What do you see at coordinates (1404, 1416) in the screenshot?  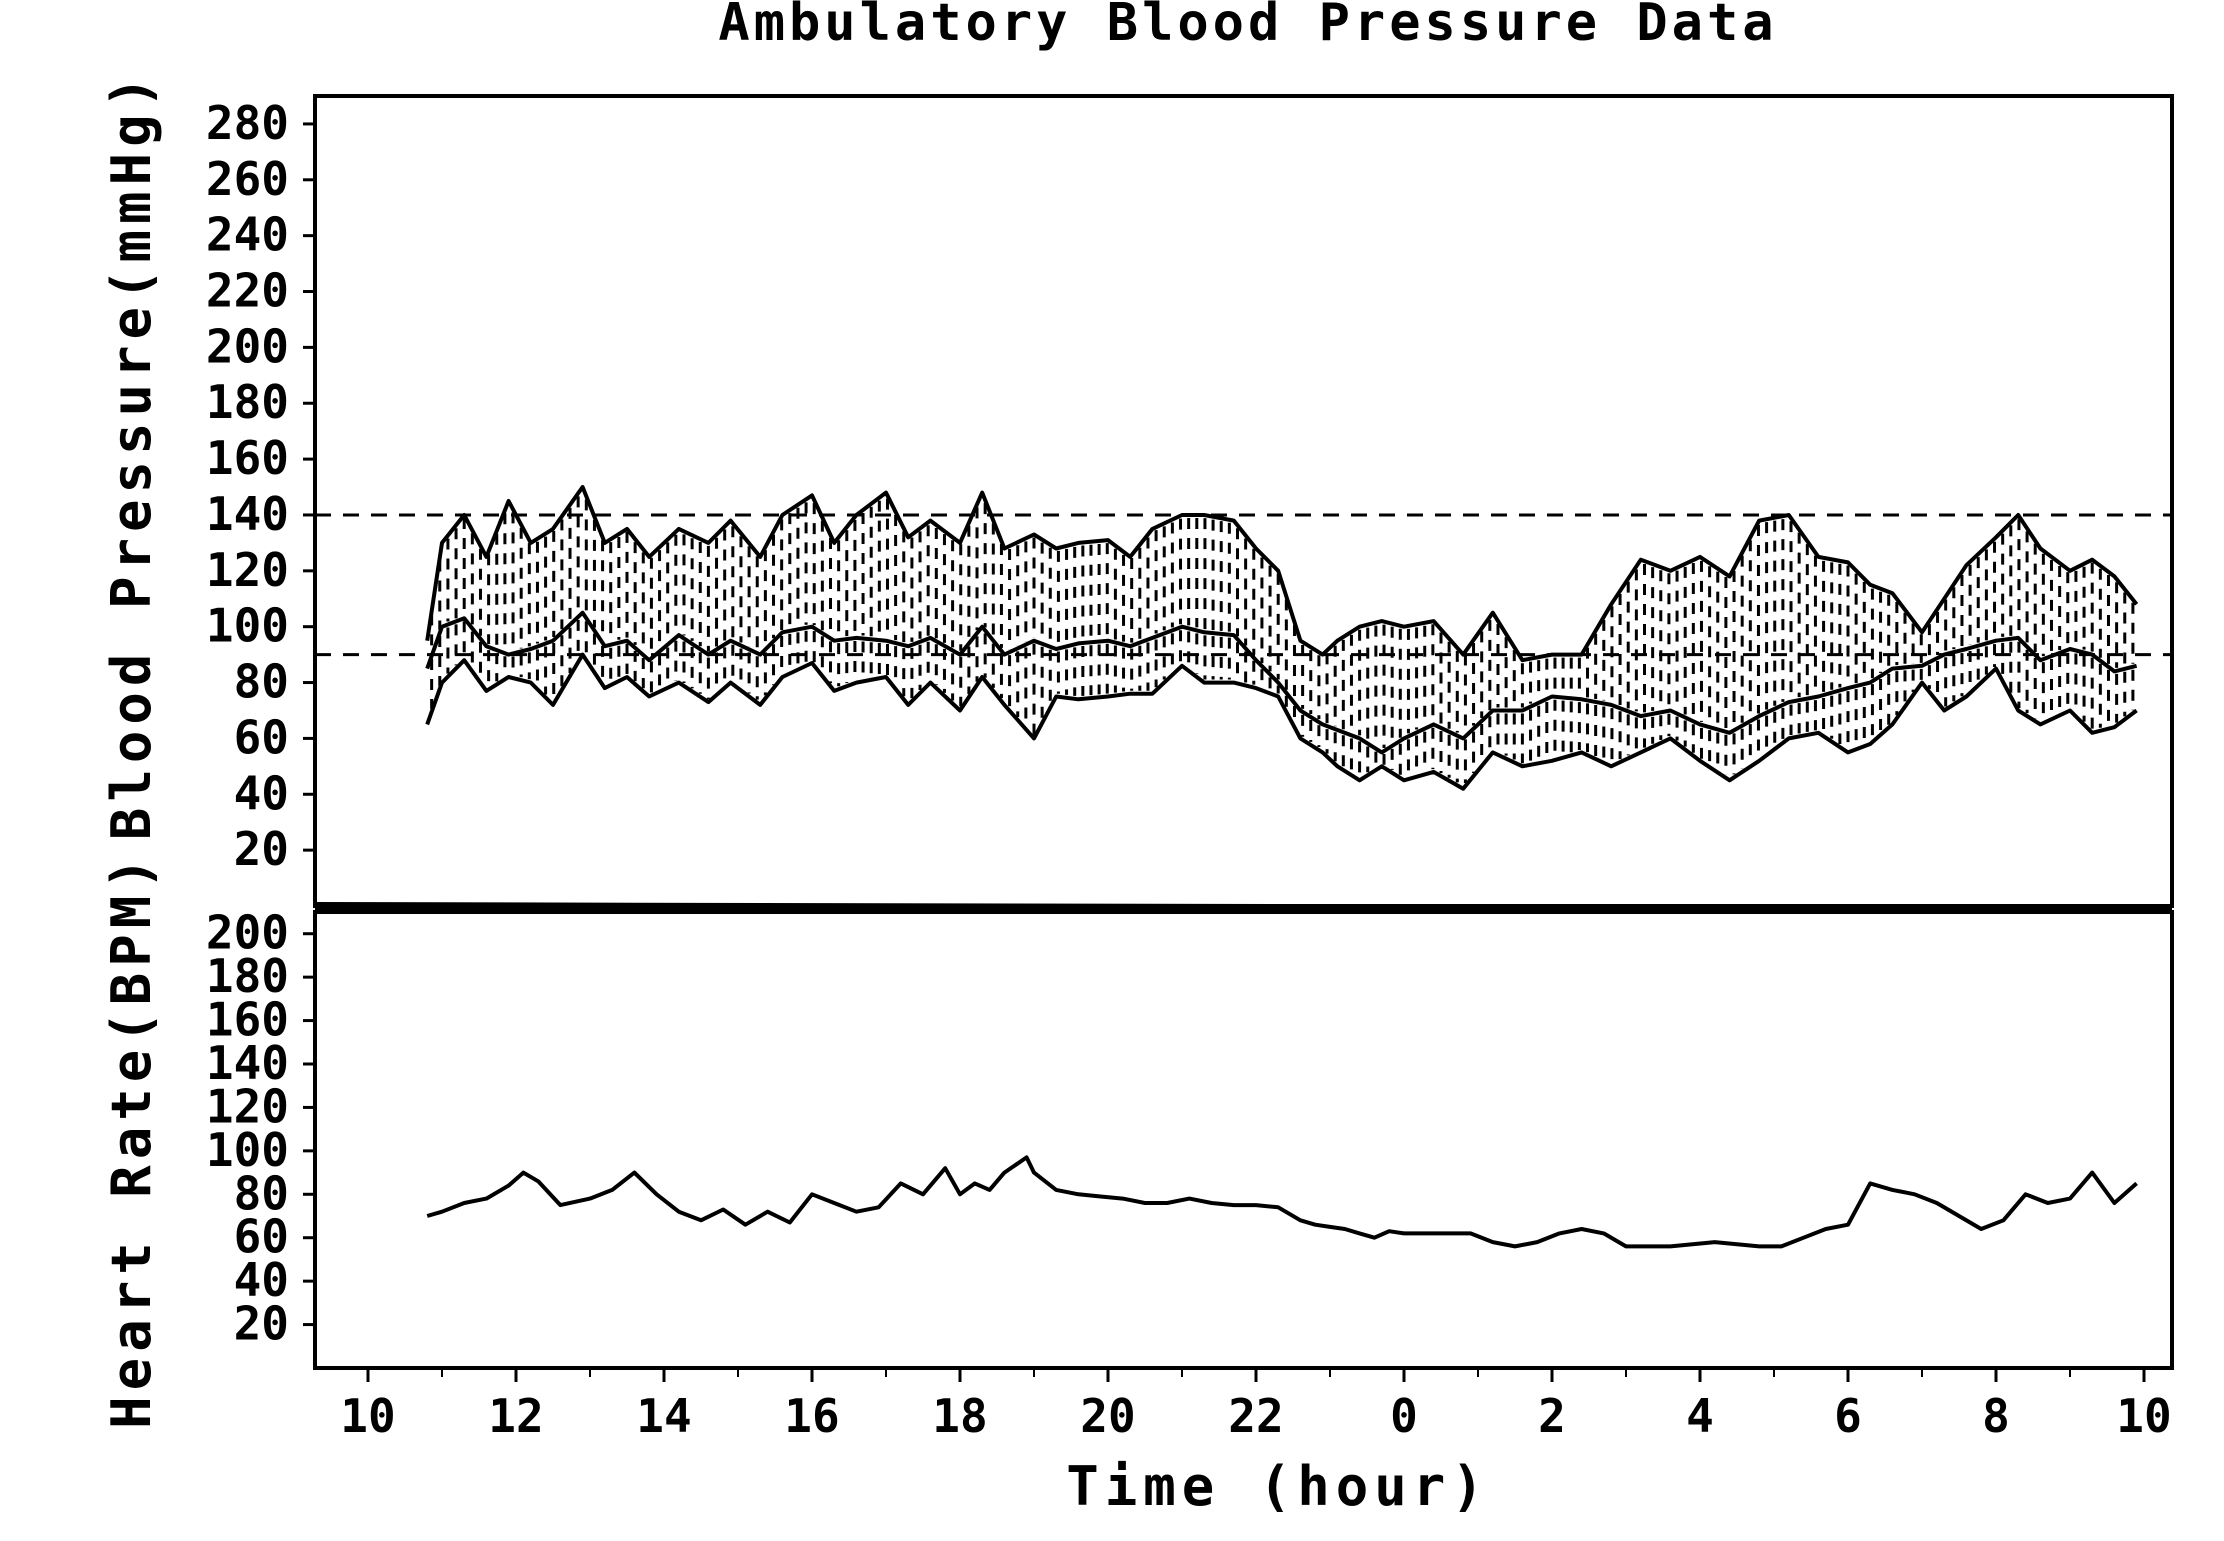 I see `x-tick-label: 0` at bounding box center [1404, 1416].